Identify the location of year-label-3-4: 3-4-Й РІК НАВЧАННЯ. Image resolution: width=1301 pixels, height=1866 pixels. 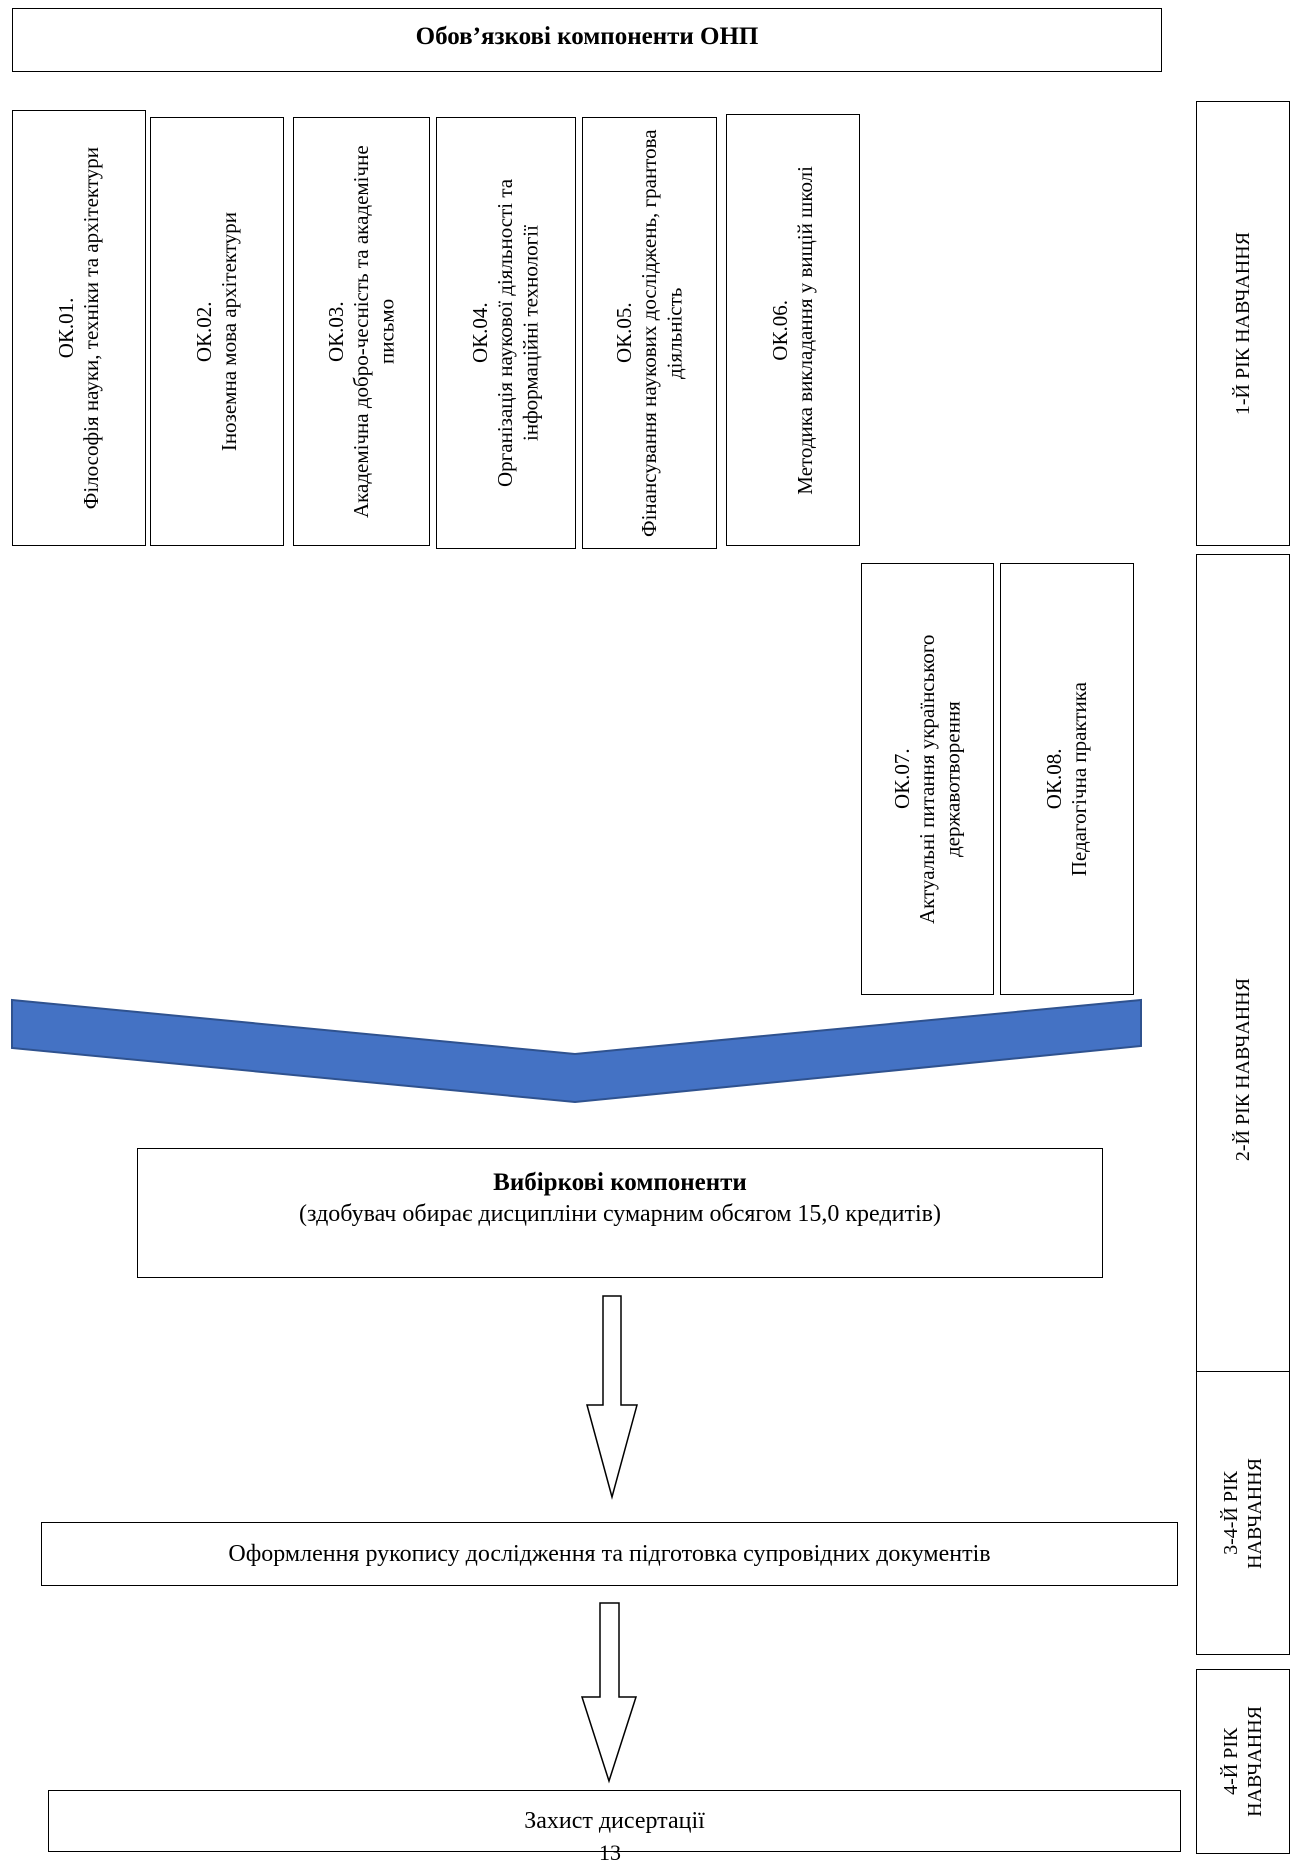
(1243, 1513).